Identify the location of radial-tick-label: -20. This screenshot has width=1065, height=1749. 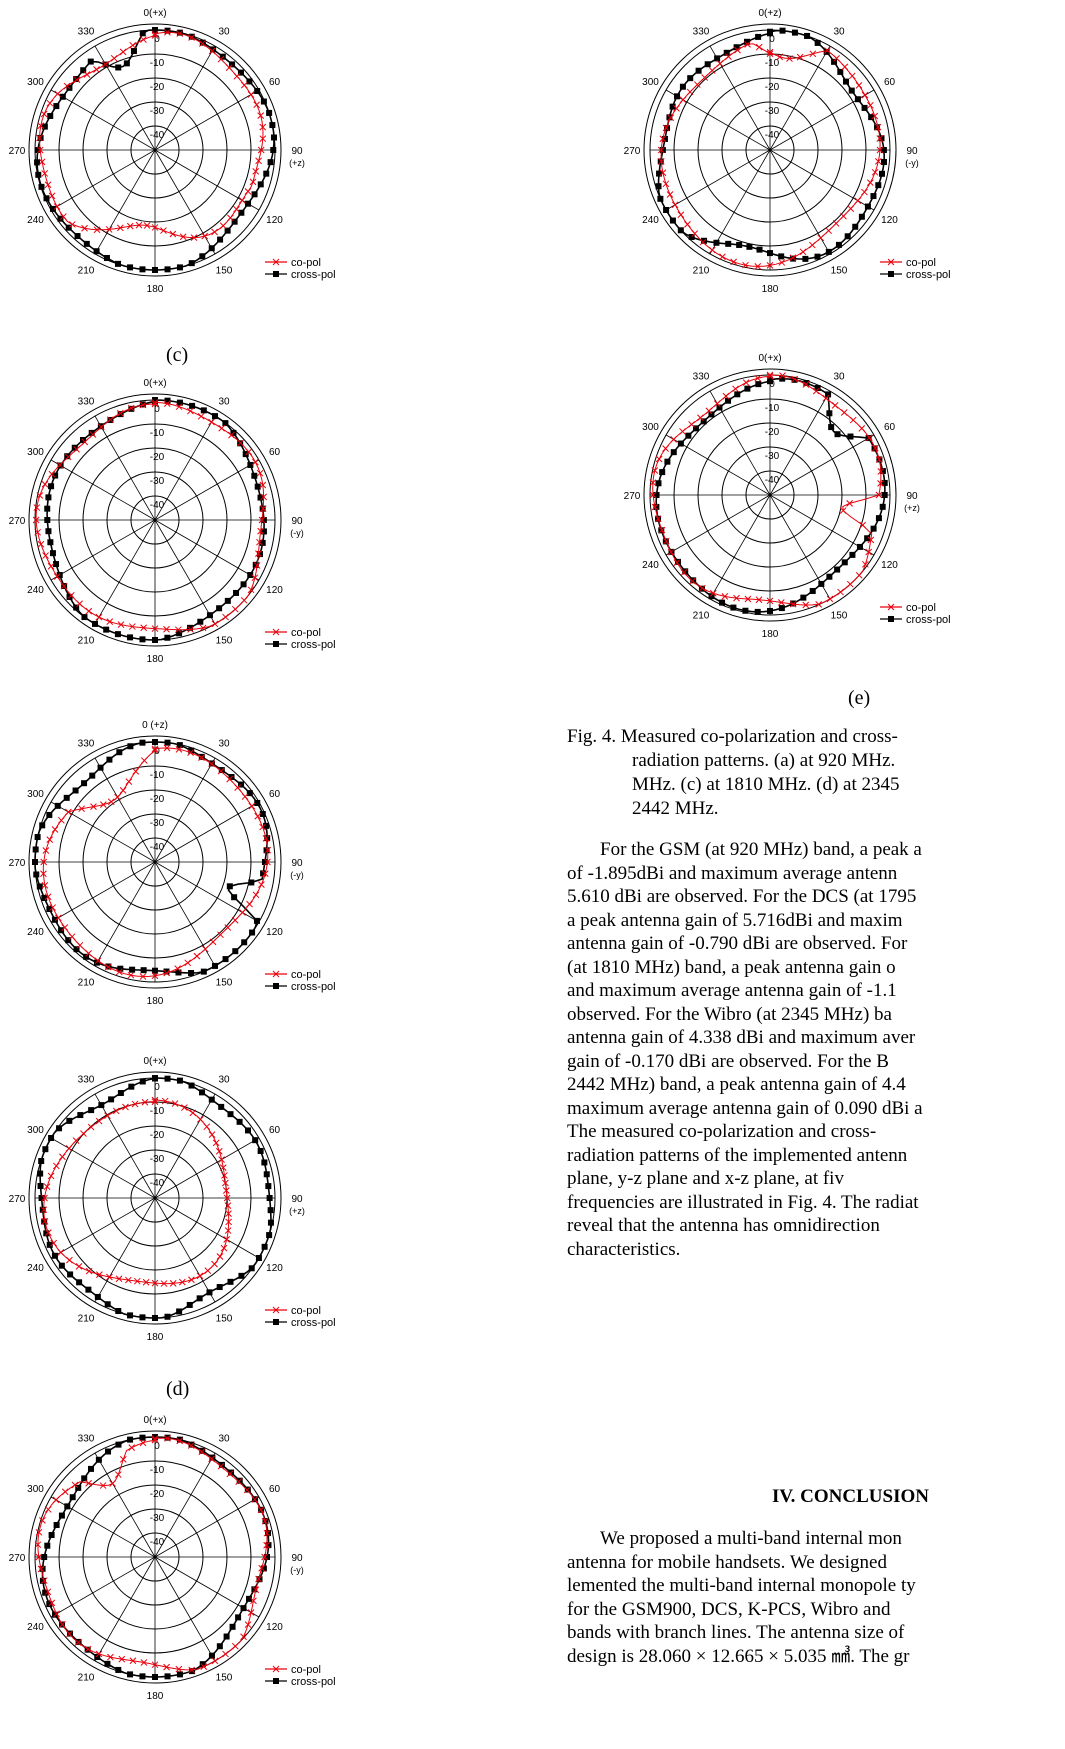
(772, 87).